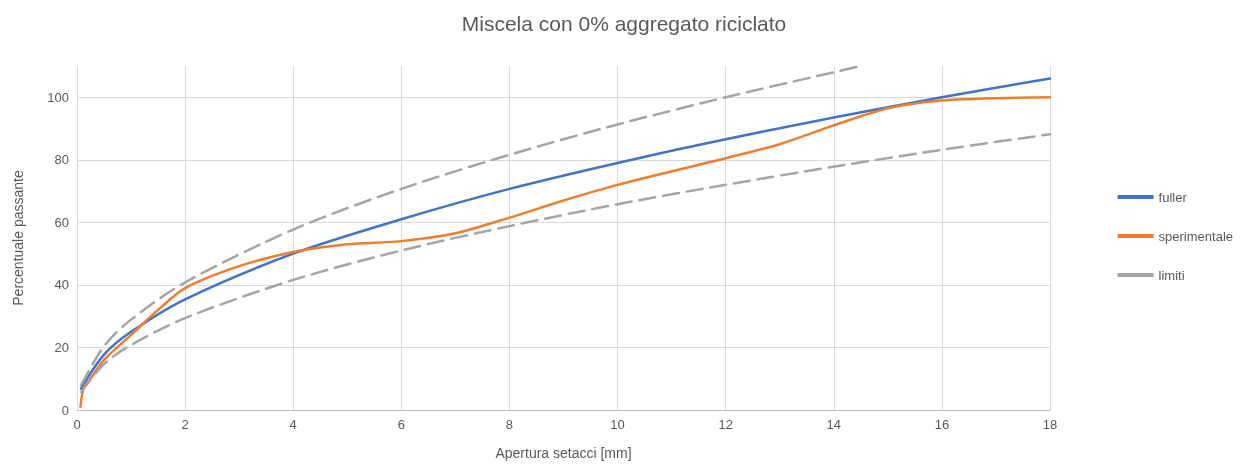 This screenshot has width=1248, height=472. What do you see at coordinates (293, 424) in the screenshot?
I see `x-tick-label: 4` at bounding box center [293, 424].